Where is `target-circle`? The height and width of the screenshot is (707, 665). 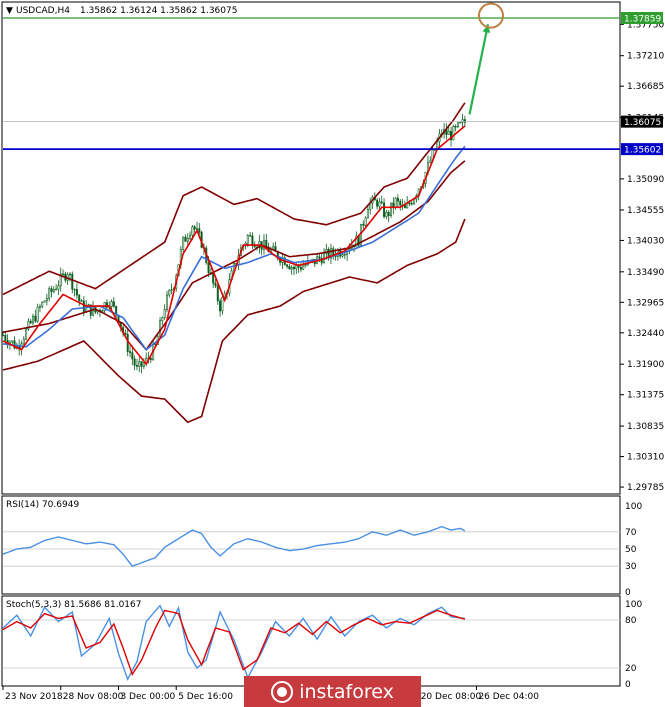 target-circle is located at coordinates (491, 15).